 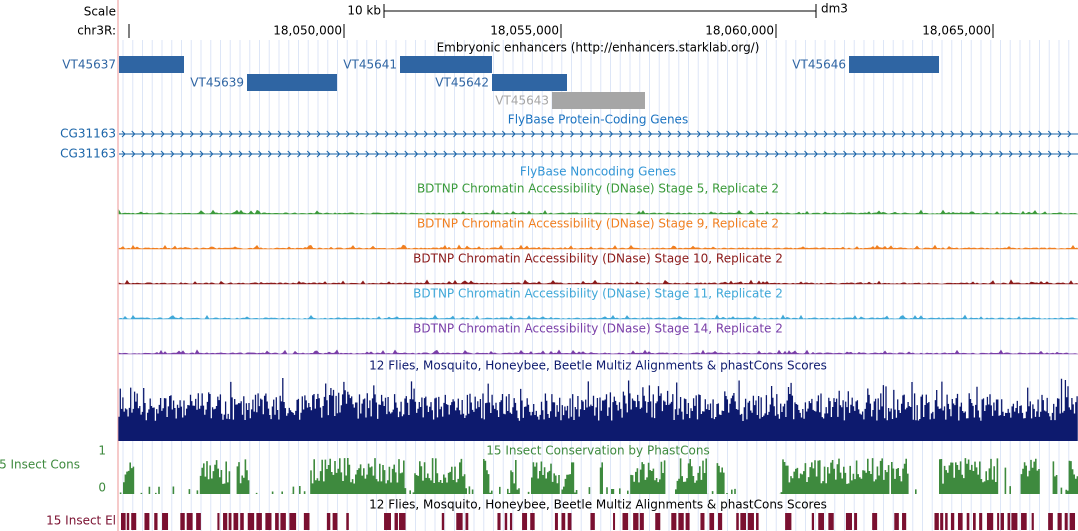 I want to click on track-title: FlyBase Noncoding Genes, so click(x=598, y=172).